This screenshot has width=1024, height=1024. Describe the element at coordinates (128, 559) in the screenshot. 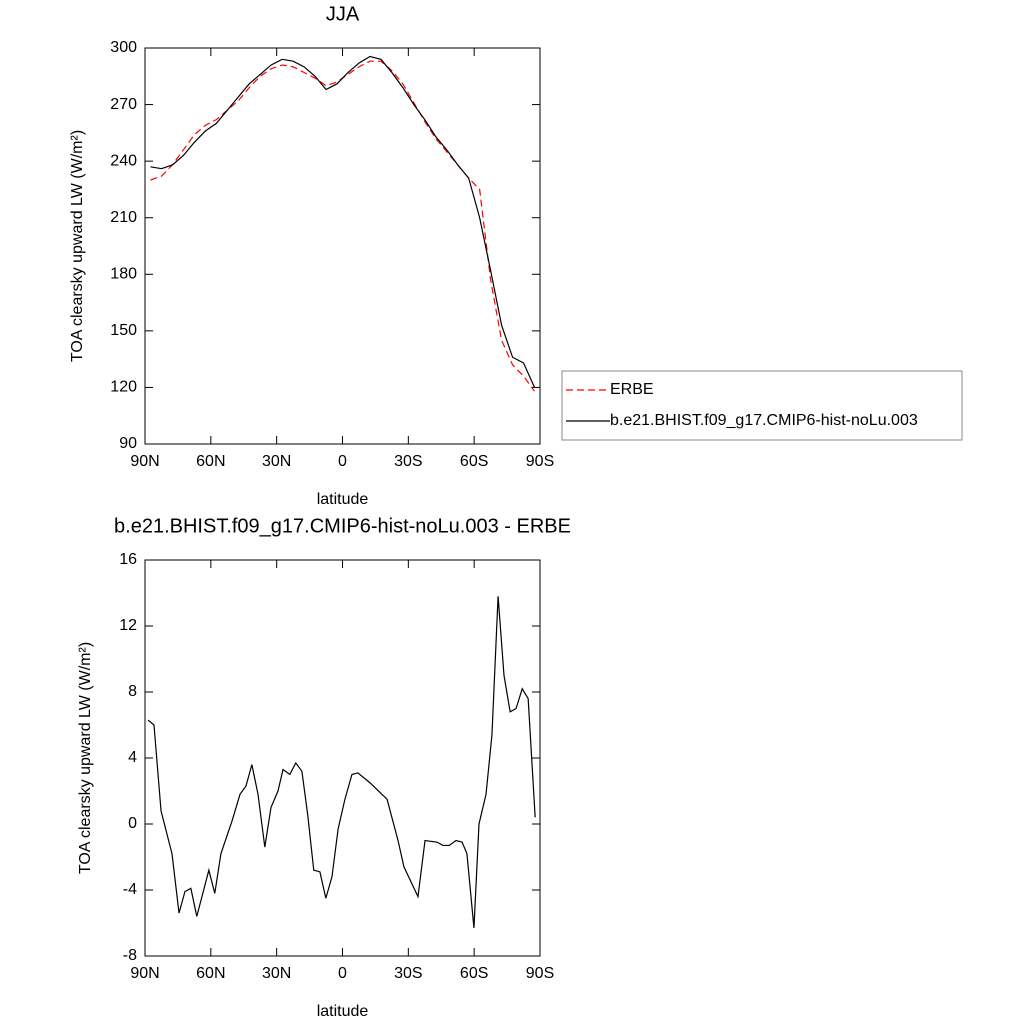

I see `y-tick-label: 16` at that location.